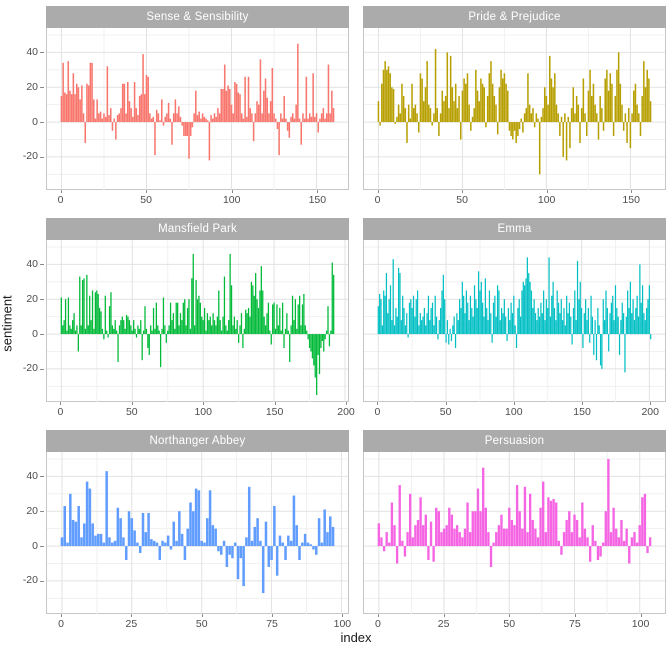 The image size is (672, 672). I want to click on facet-panel-emma, so click(514, 321).